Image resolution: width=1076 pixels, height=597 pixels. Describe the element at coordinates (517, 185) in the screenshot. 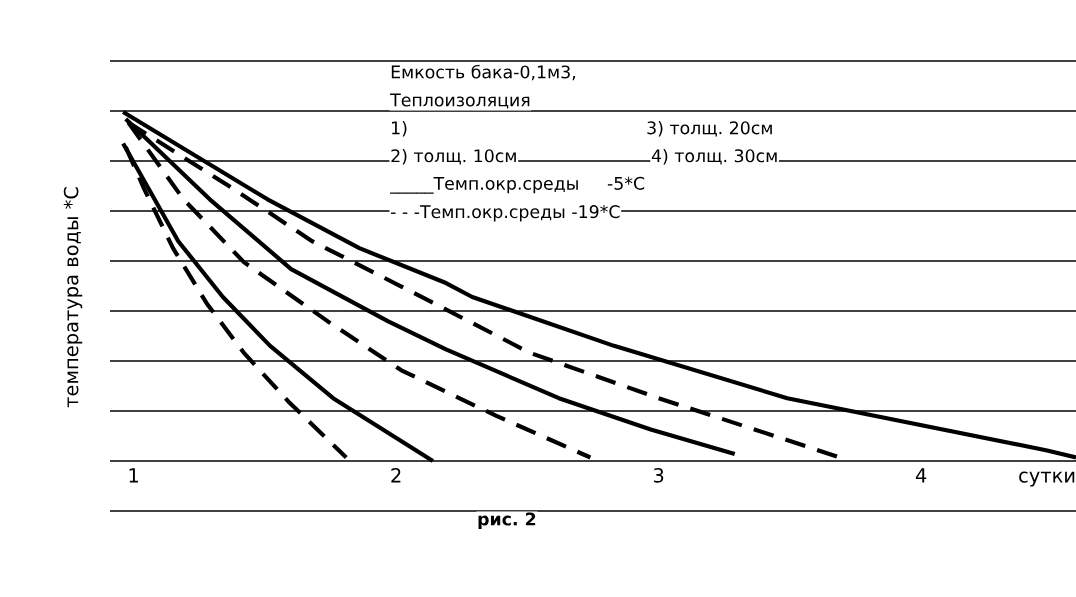

I see `annotation: _____Темп.окр.среды -5*С` at that location.